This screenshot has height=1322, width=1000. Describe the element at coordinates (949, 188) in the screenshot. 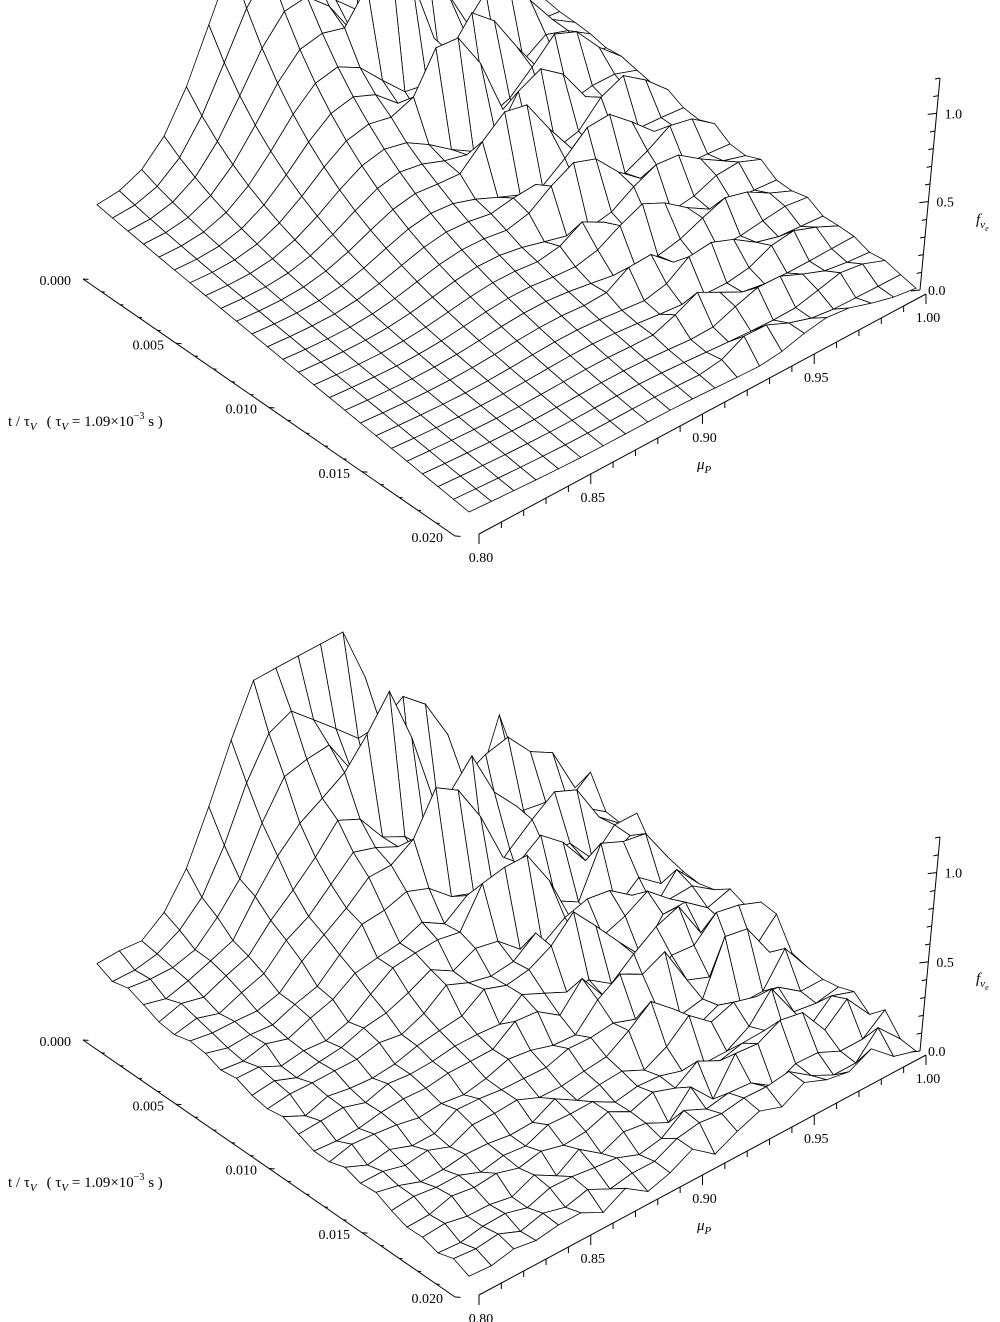

I see `f-axis-top: 0.0 0.5 1.0 fνe` at that location.